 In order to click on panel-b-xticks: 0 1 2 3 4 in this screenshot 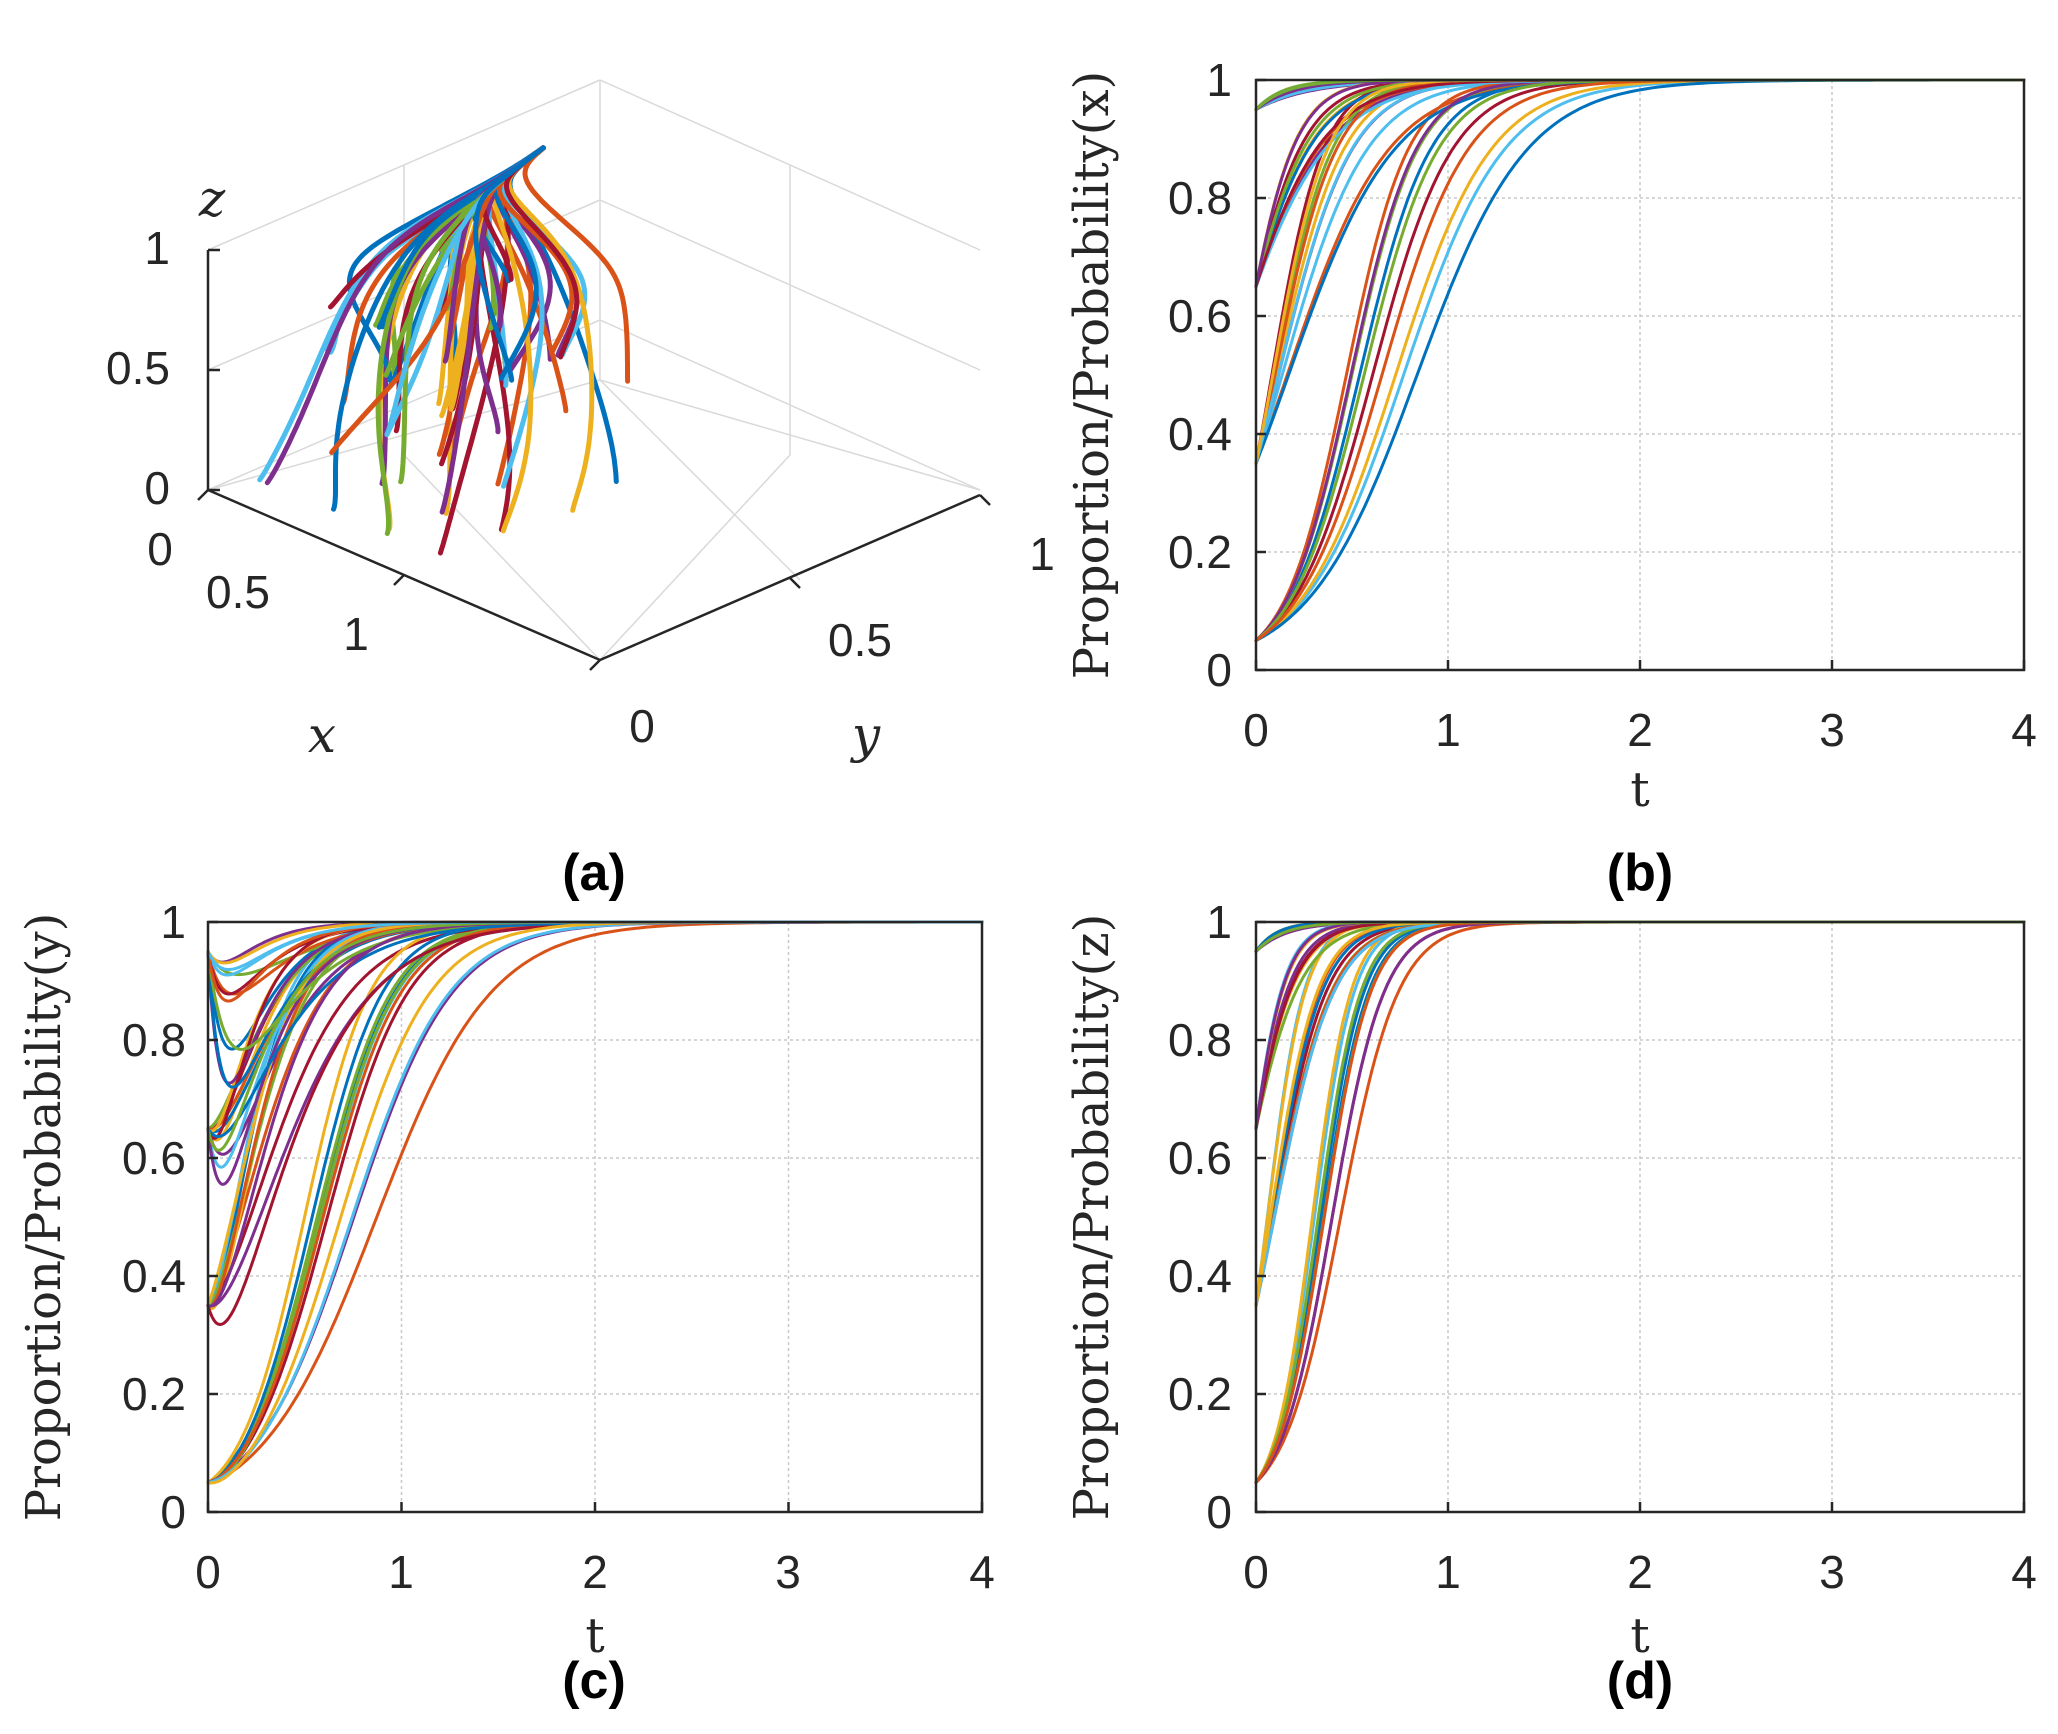, I will do `click(1640, 730)`.